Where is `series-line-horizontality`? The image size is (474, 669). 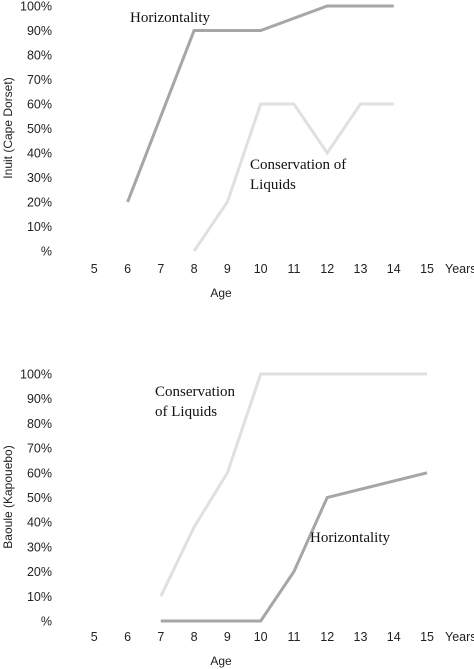 series-line-horizontality is located at coordinates (294, 547).